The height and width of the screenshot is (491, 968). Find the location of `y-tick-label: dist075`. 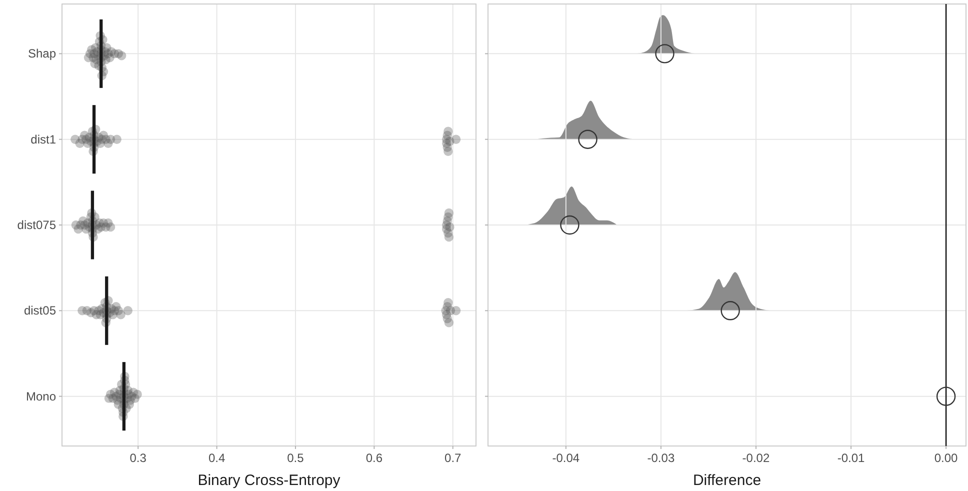

y-tick-label: dist075 is located at coordinates (36, 225).